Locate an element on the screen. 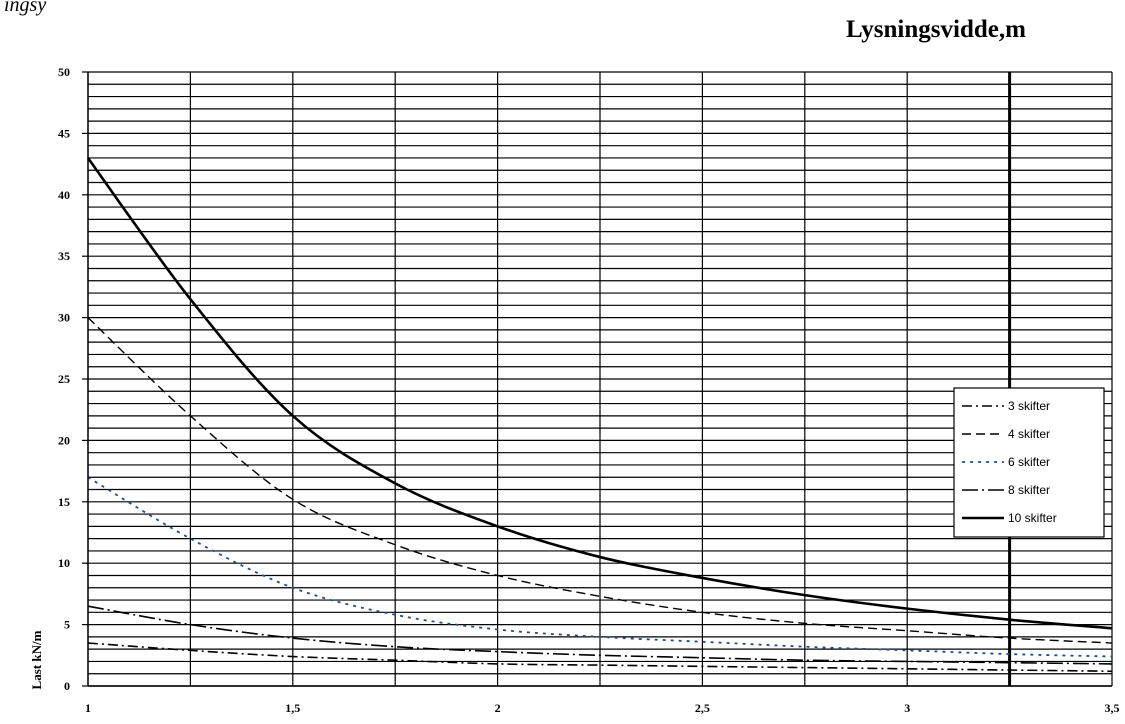 The image size is (1125, 724). y-tick-label: 40 is located at coordinates (64, 195).